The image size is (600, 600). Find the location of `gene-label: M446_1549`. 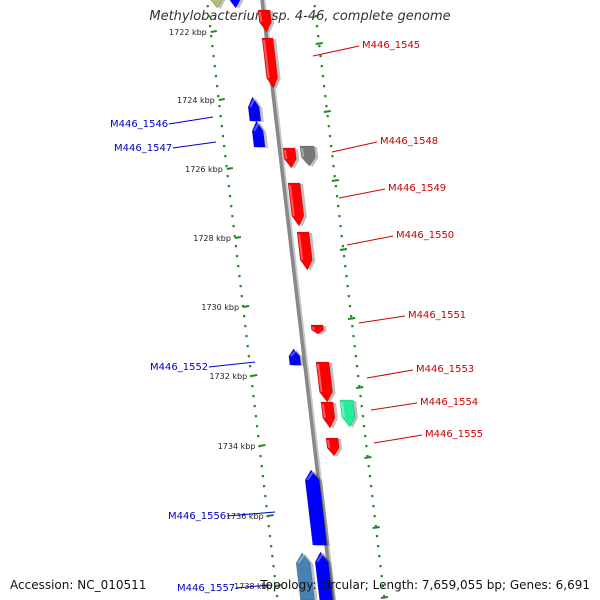

gene-label: M446_1549 is located at coordinates (417, 188).